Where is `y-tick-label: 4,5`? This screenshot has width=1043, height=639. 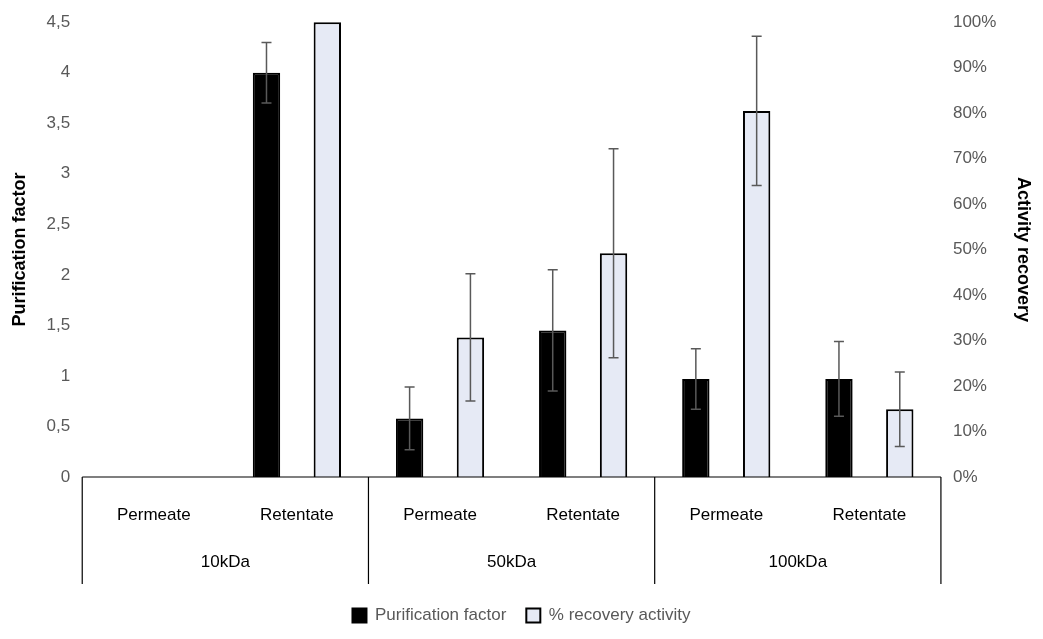
y-tick-label: 4,5 is located at coordinates (58, 21).